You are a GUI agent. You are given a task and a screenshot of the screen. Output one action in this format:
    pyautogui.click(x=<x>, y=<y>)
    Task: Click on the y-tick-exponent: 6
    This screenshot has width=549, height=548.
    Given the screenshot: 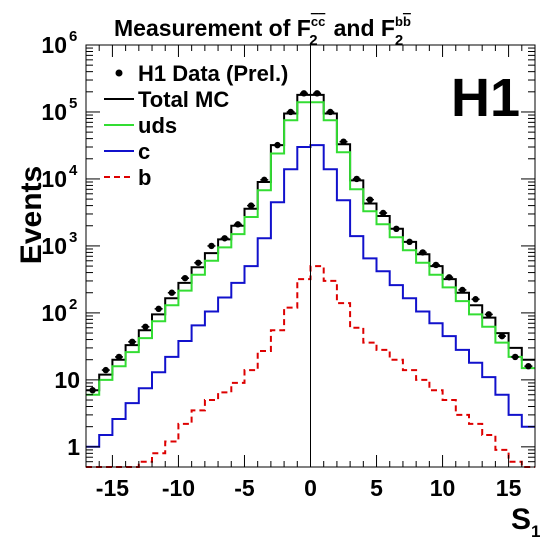 What is the action you would take?
    pyautogui.click(x=73, y=36)
    